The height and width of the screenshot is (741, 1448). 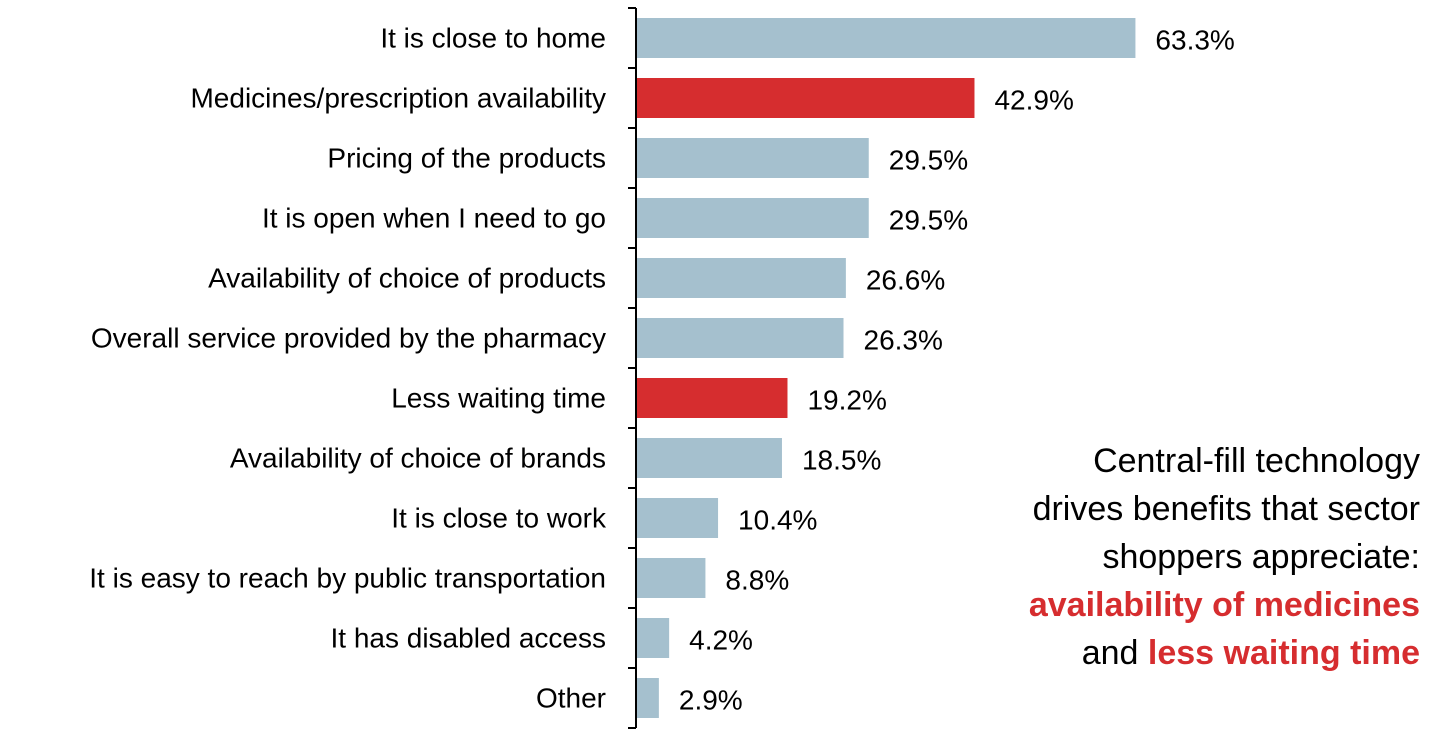 I want to click on value-label-pricing-of-the-products: 29.5%, so click(x=928, y=160).